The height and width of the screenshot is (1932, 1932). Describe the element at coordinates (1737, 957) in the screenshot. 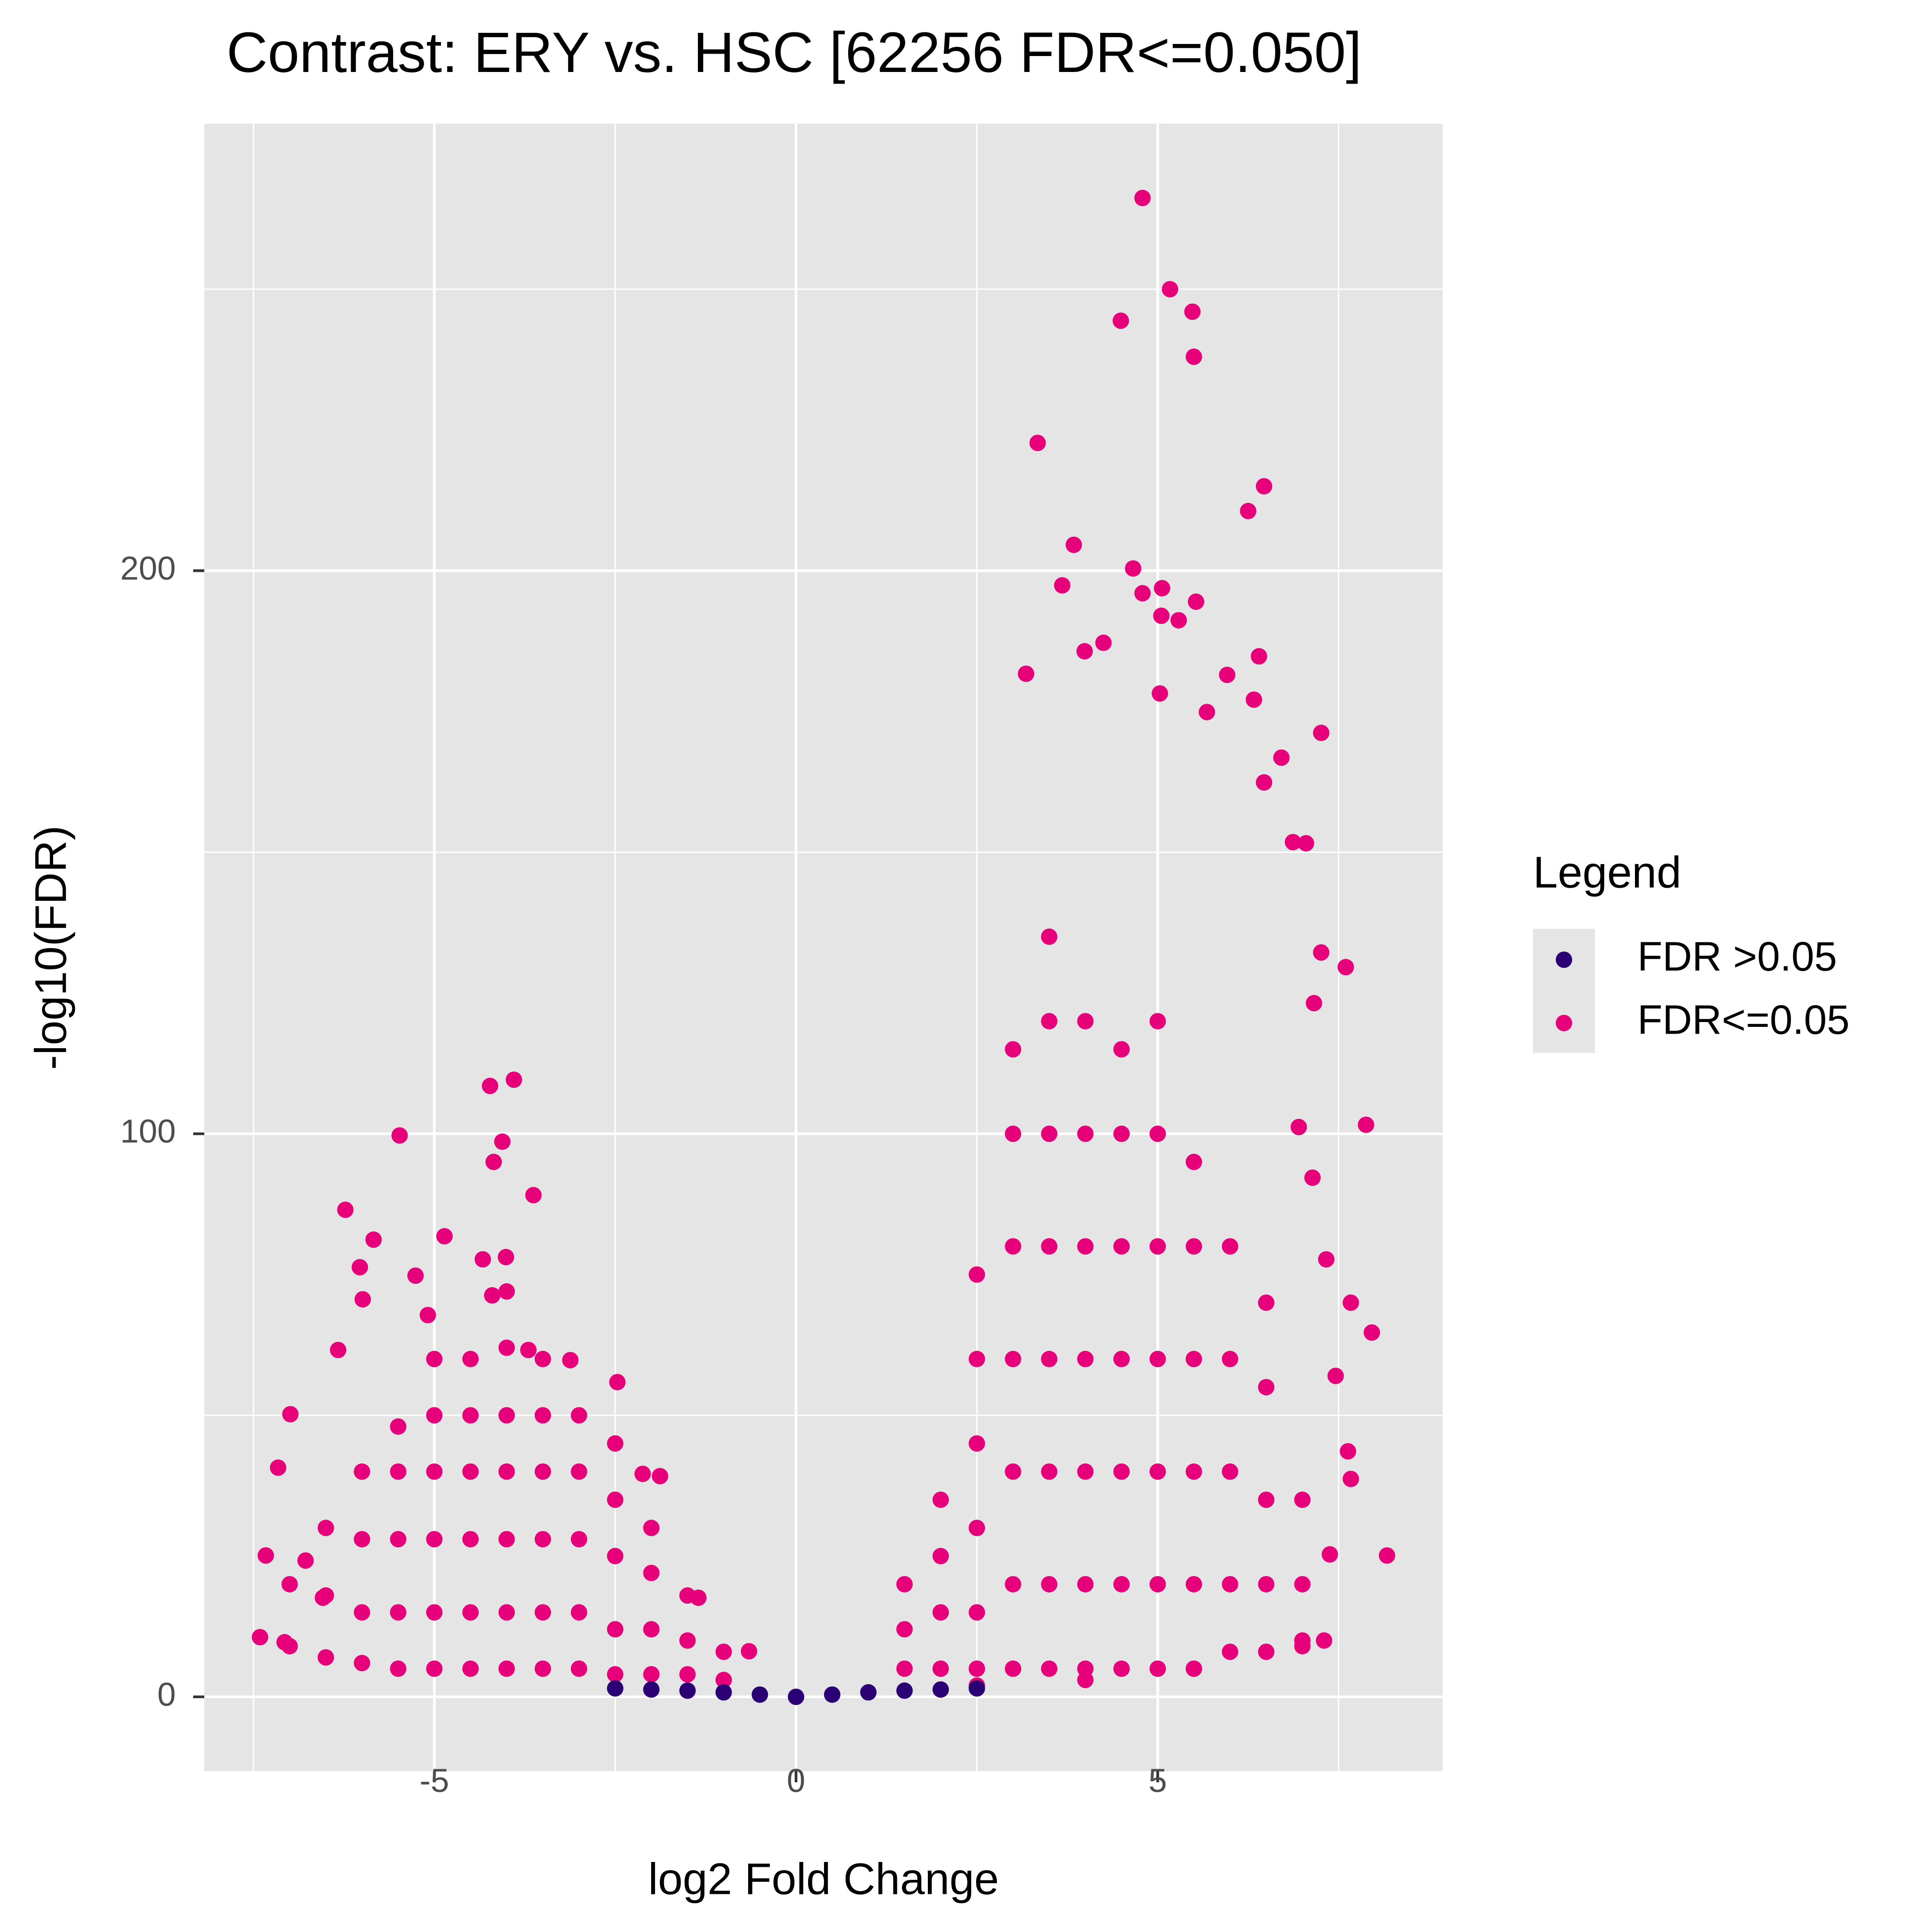

I see `legend-label: FDR >0.05` at that location.